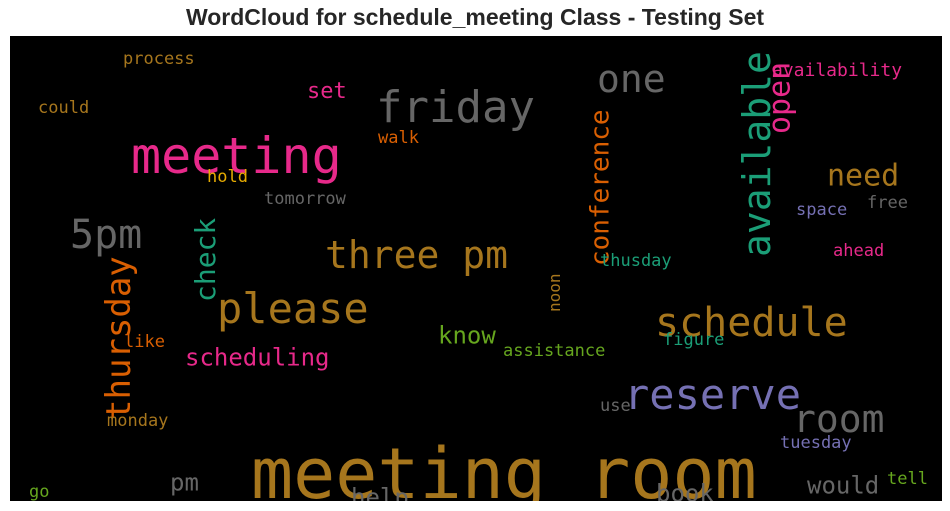 The width and height of the screenshot is (950, 511). Describe the element at coordinates (106, 235) in the screenshot. I see `word-5pm: 5pm` at that location.